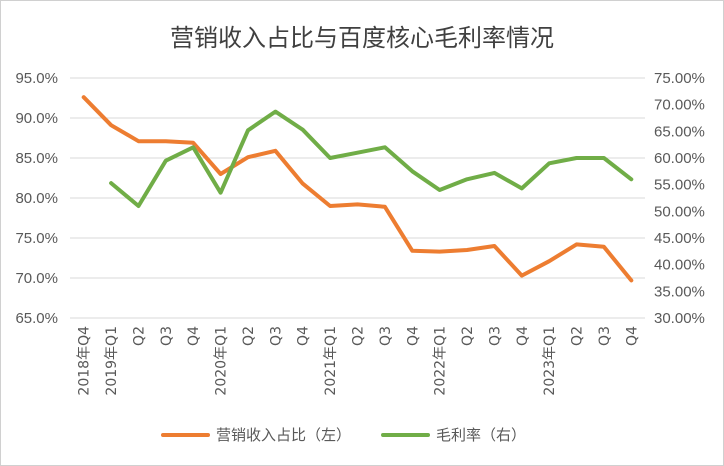  Describe the element at coordinates (679, 158) in the screenshot. I see `right-tick-label: 60.00%` at that location.